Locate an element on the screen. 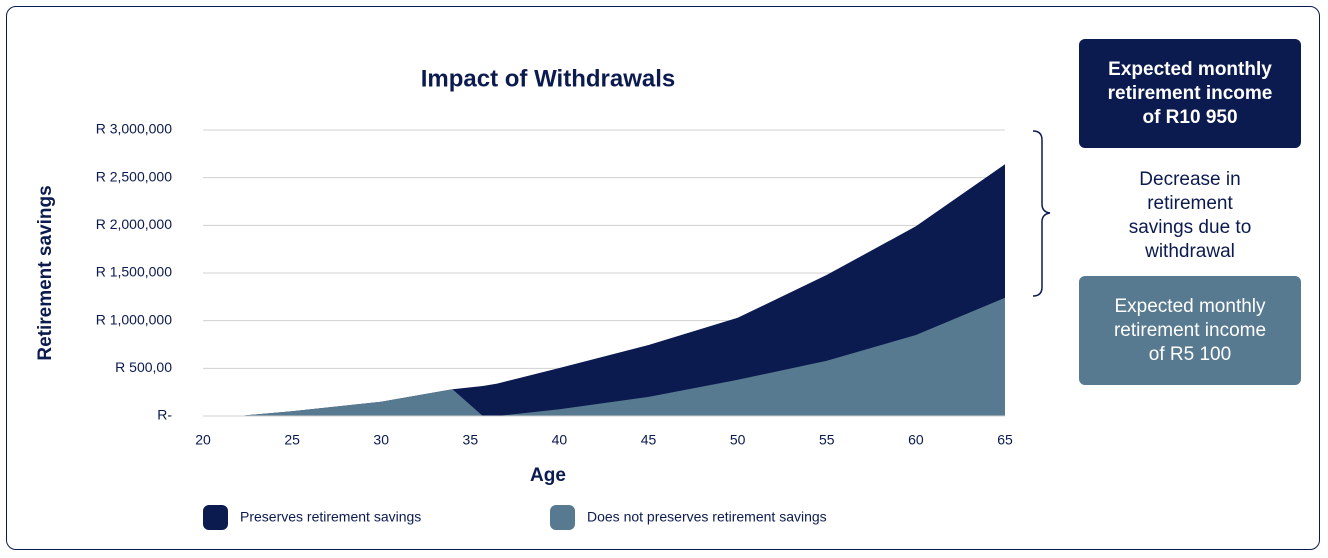  x-tick-label: 55 is located at coordinates (827, 440).